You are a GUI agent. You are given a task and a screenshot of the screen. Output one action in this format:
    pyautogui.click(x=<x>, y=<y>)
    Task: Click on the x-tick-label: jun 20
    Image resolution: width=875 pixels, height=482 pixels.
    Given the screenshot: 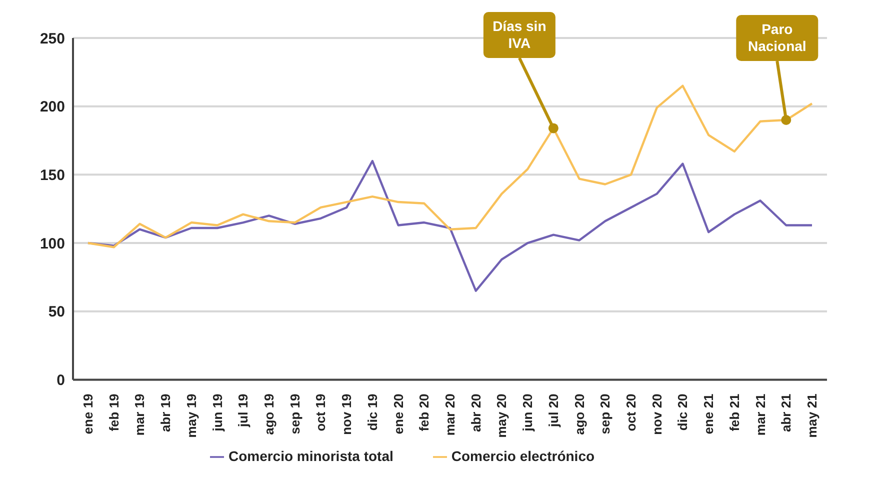 What is the action you would take?
    pyautogui.click(x=528, y=413)
    